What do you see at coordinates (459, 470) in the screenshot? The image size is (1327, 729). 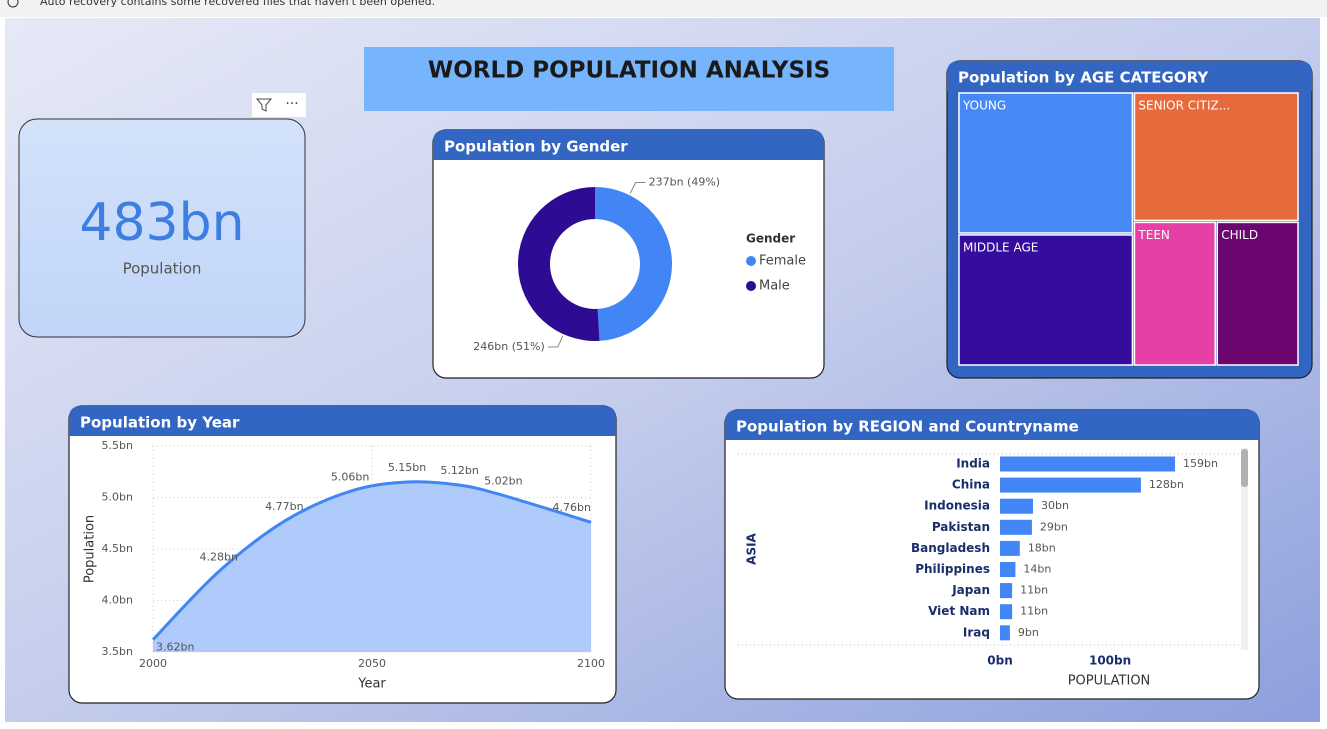 I see `data-label: 5.12bn` at bounding box center [459, 470].